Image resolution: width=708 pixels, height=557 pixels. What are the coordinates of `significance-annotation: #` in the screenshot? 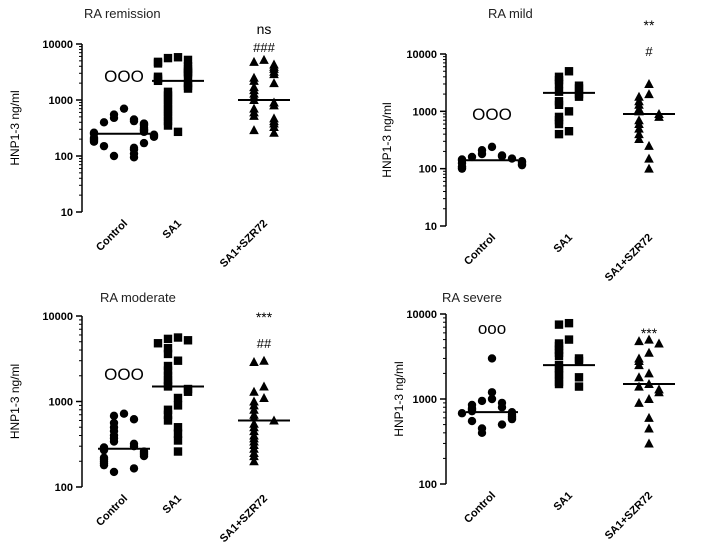 It's located at (649, 51).